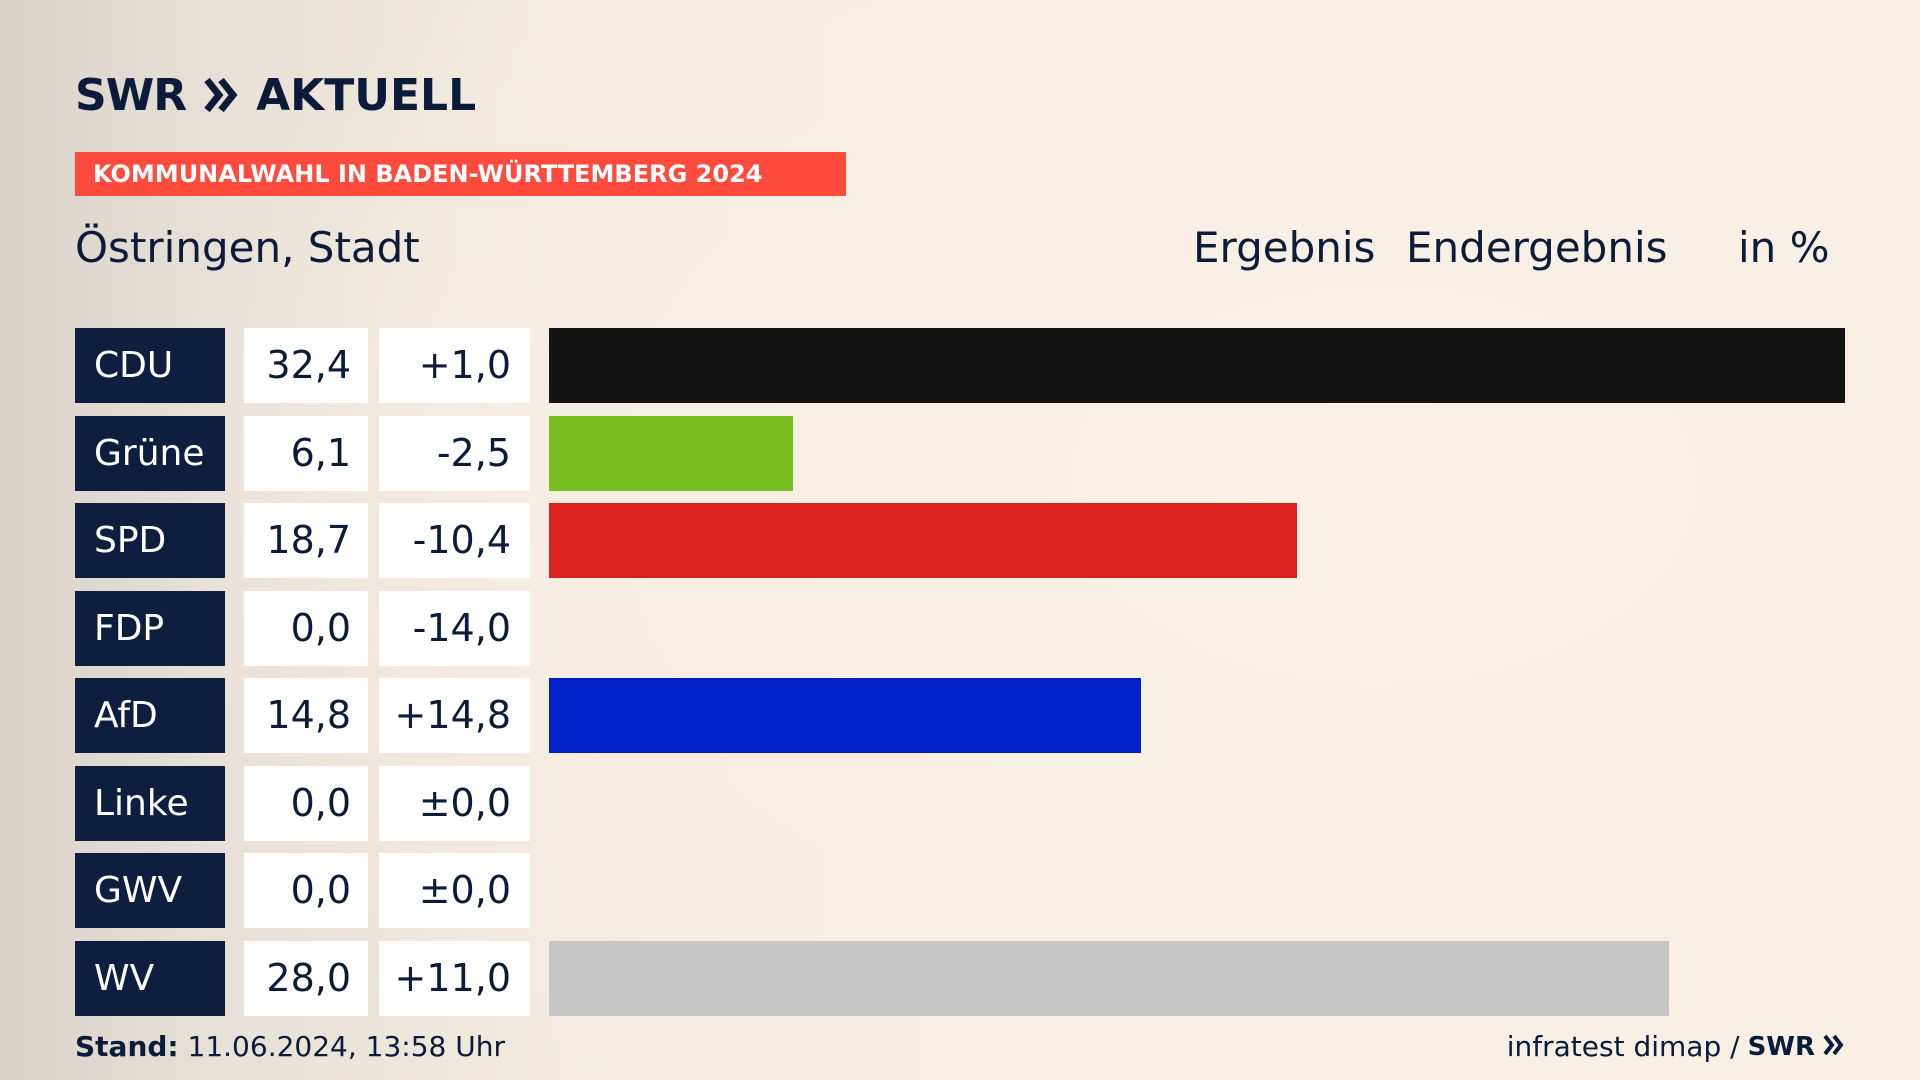 This screenshot has height=1080, width=1920. Describe the element at coordinates (960, 453) in the screenshot. I see `result-row: Grüne 6,1 -2,5` at that location.